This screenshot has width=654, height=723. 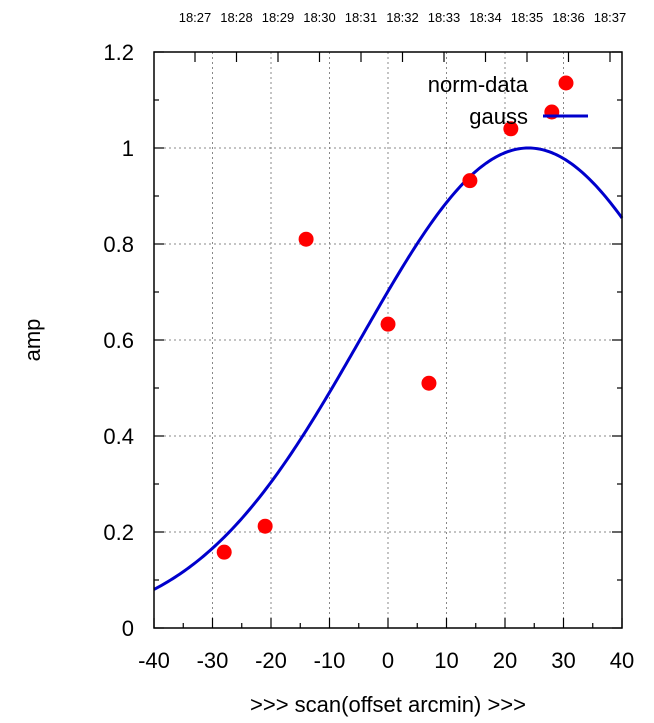 I want to click on top-tick-label: 18:36, so click(x=568, y=17).